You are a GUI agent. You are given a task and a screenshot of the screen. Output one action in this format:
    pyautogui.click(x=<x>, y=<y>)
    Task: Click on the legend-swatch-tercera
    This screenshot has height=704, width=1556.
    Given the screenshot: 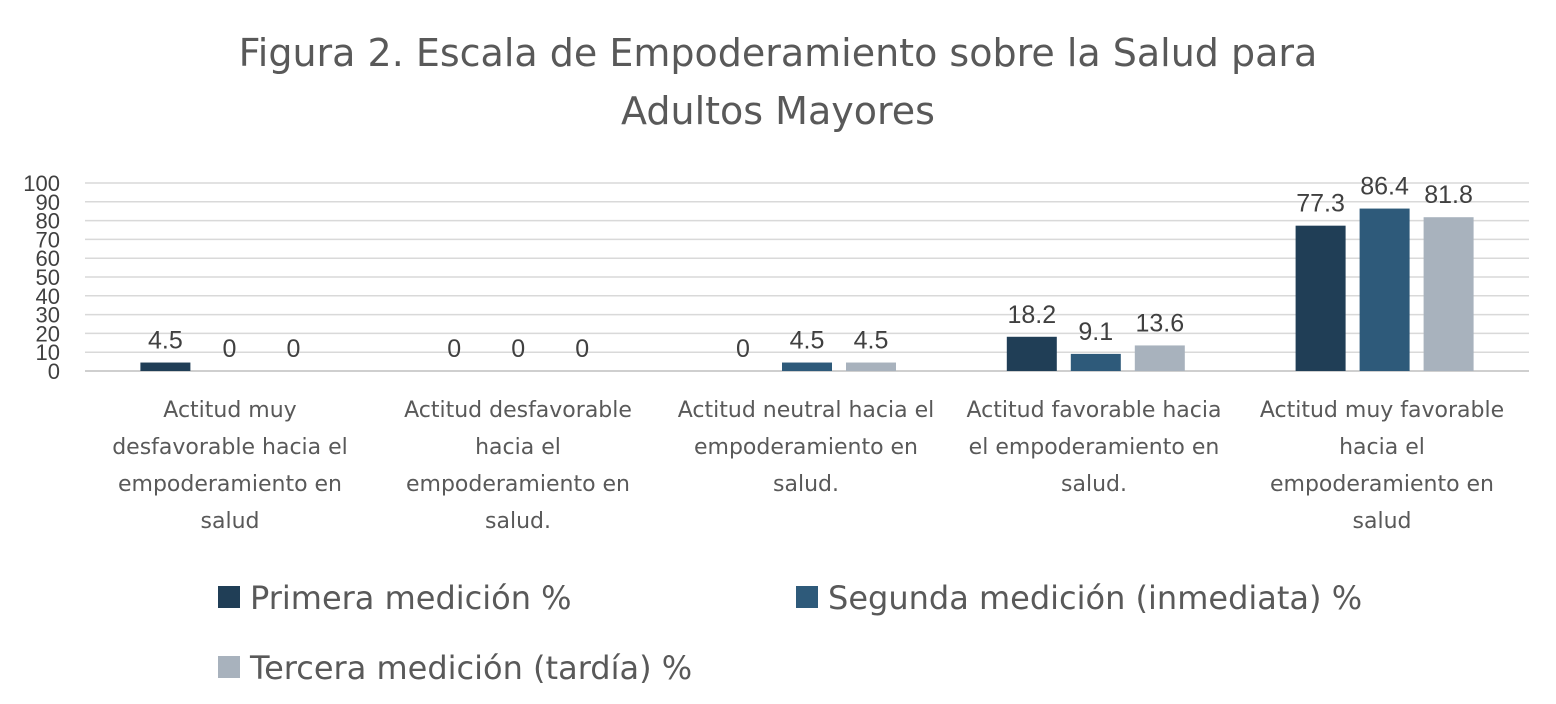 What is the action you would take?
    pyautogui.click(x=229, y=667)
    